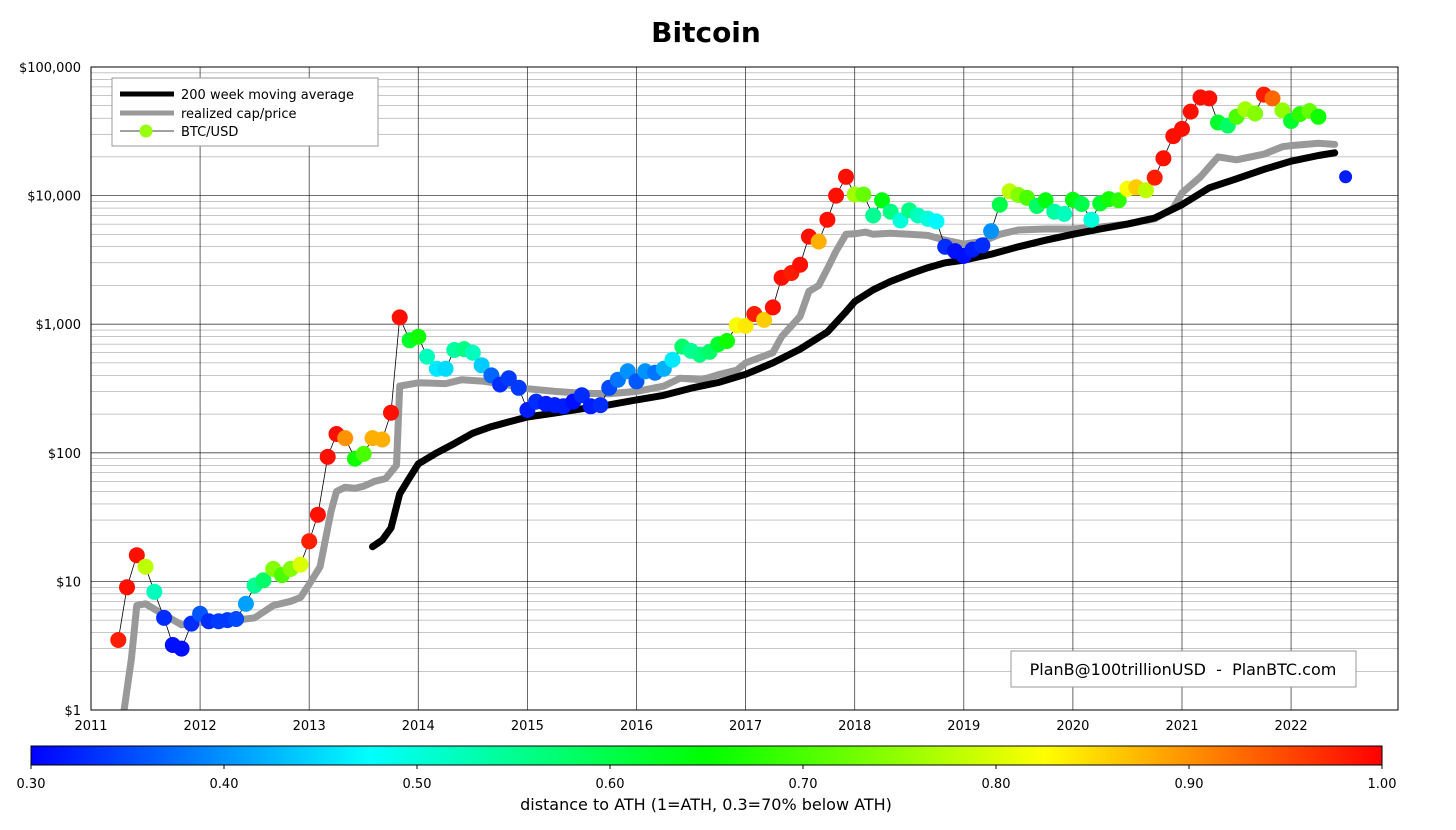  Describe the element at coordinates (1181, 726) in the screenshot. I see `x-tick-label: 2021` at that location.